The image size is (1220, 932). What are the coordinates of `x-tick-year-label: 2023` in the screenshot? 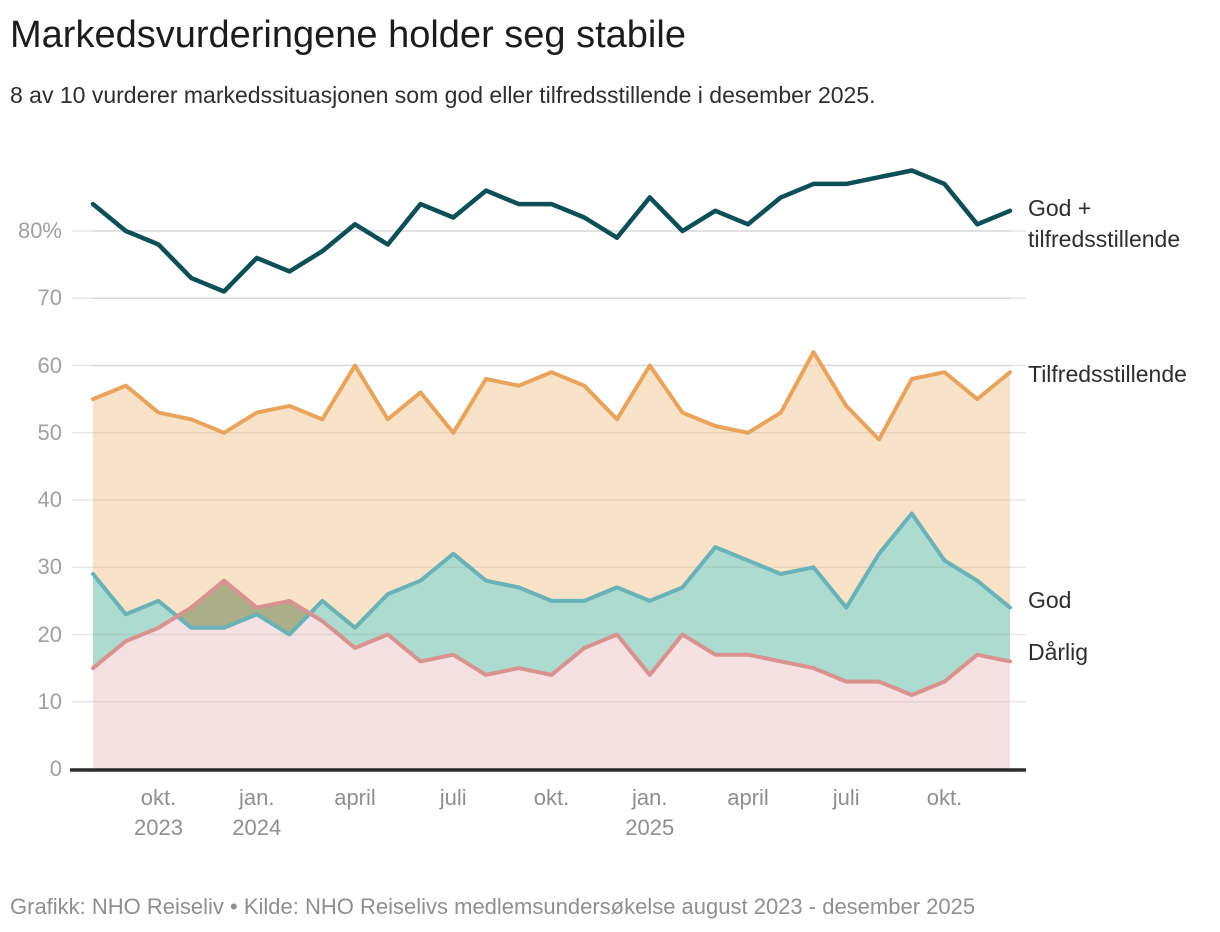 It's located at (158, 827).